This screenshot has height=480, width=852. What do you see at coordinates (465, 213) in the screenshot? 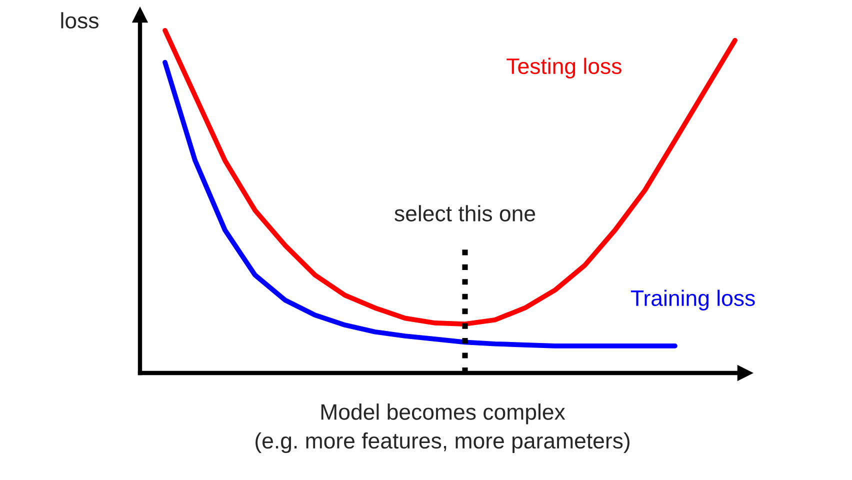
I see `annotation: select this one` at bounding box center [465, 213].